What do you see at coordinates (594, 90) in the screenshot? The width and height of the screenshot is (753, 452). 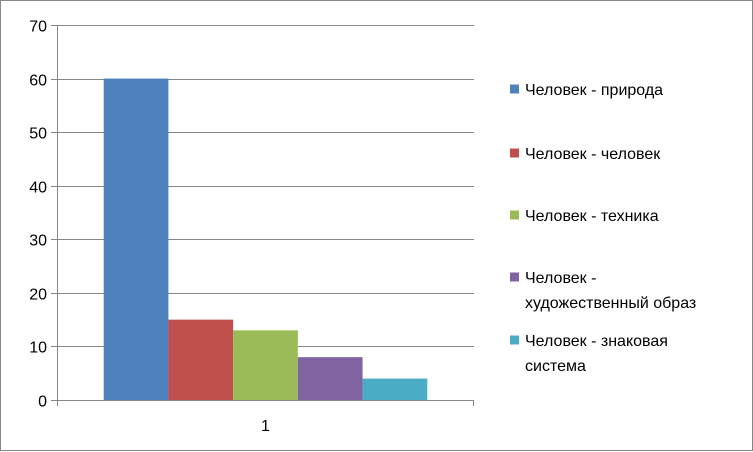 I see `legend-label: Человек - природа` at bounding box center [594, 90].